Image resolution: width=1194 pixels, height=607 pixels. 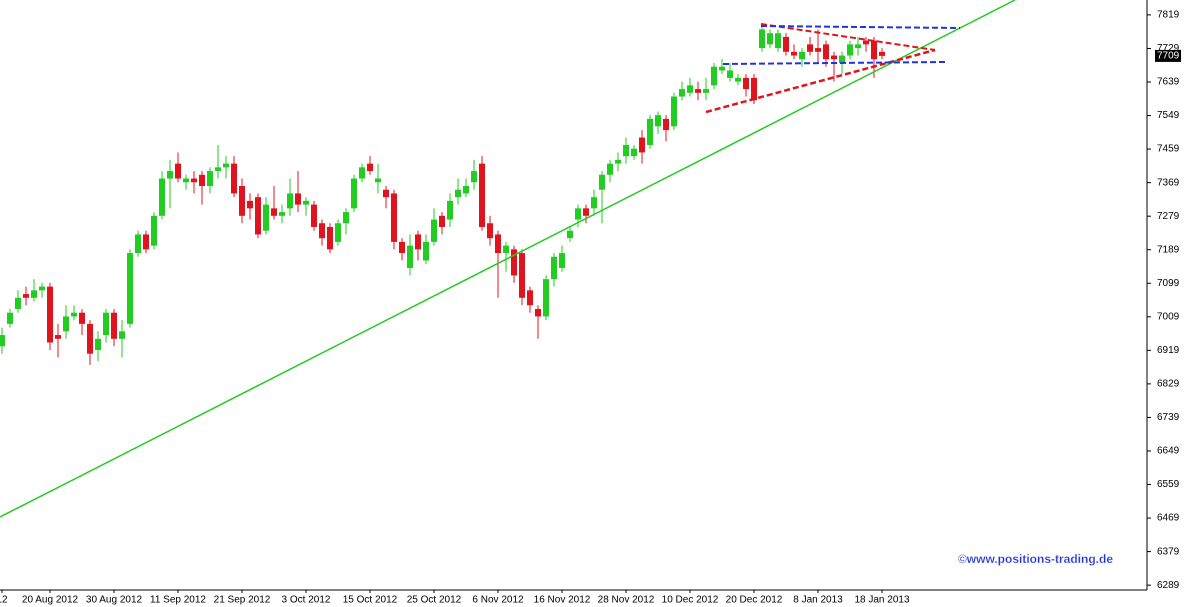 What do you see at coordinates (50, 600) in the screenshot?
I see `x-tick-label: 20 Aug 2012` at bounding box center [50, 600].